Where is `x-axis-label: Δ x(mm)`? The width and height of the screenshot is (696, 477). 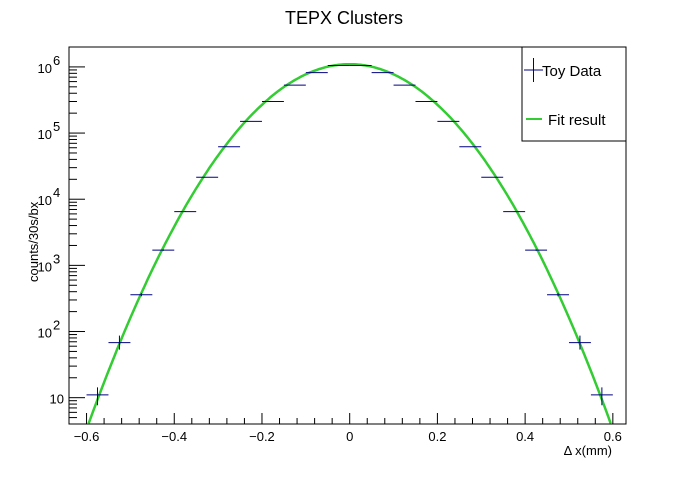
x-axis-label: Δ x(mm) is located at coordinates (588, 450).